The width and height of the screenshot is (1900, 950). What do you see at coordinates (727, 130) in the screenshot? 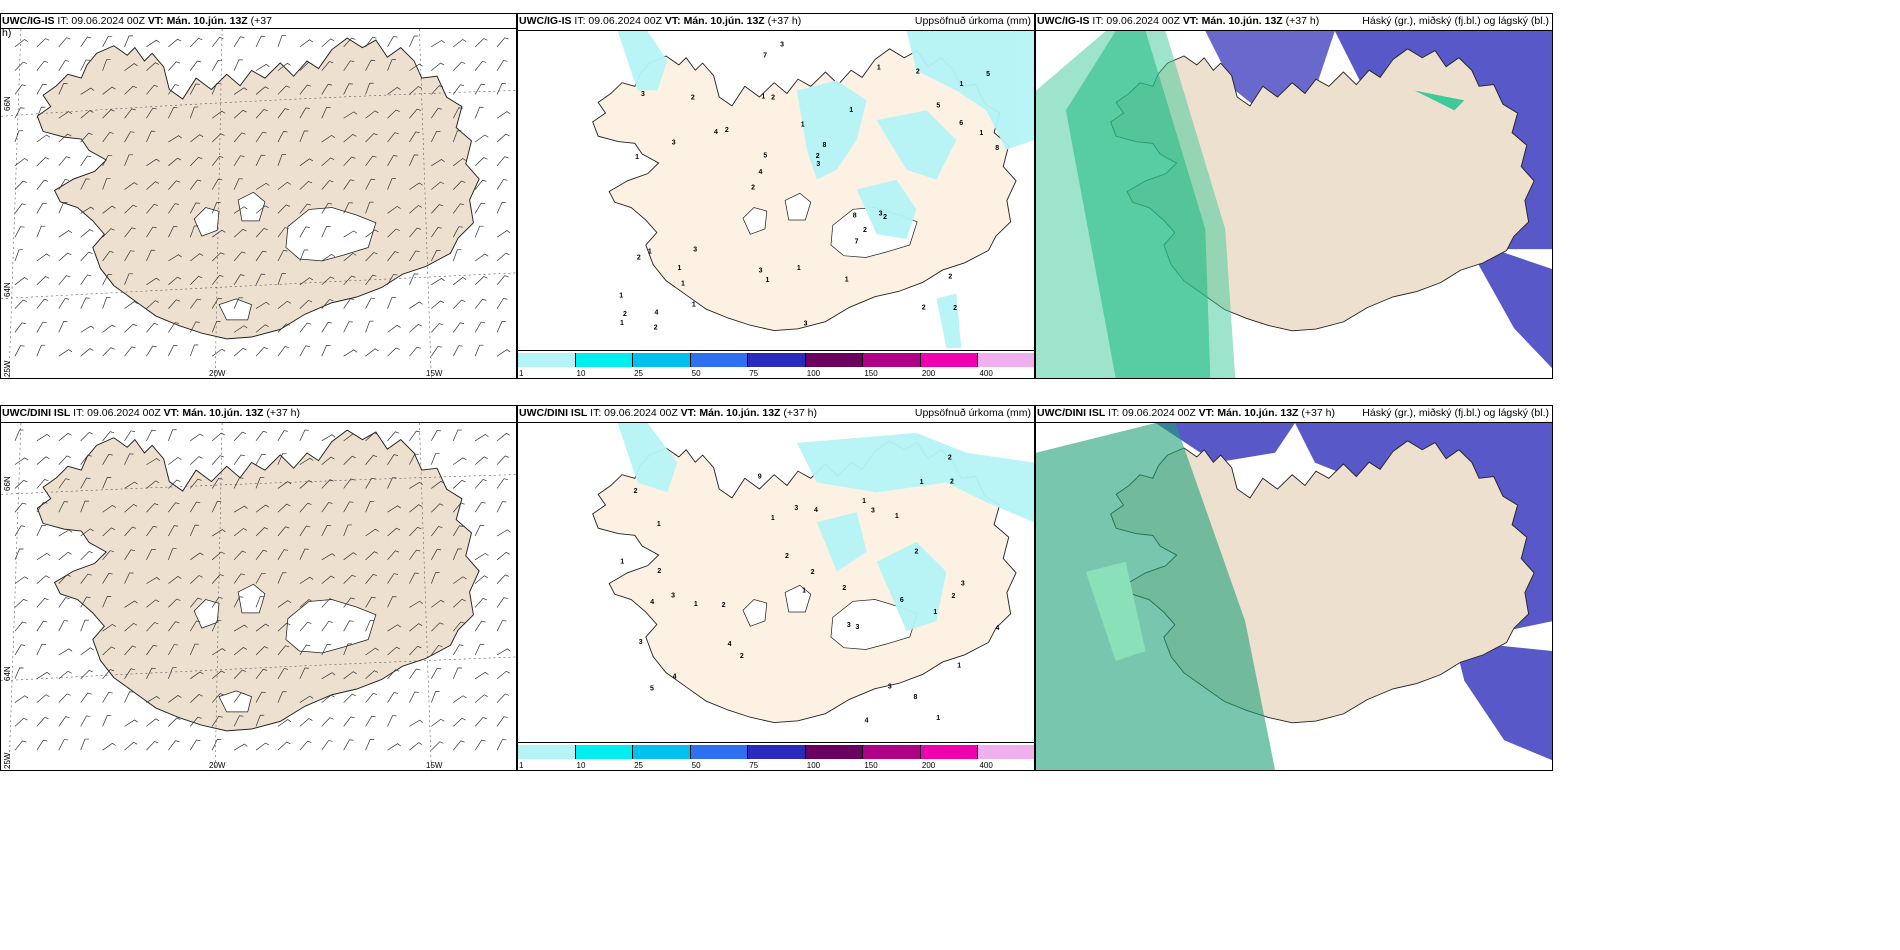
I see `precip-value: 2` at bounding box center [727, 130].